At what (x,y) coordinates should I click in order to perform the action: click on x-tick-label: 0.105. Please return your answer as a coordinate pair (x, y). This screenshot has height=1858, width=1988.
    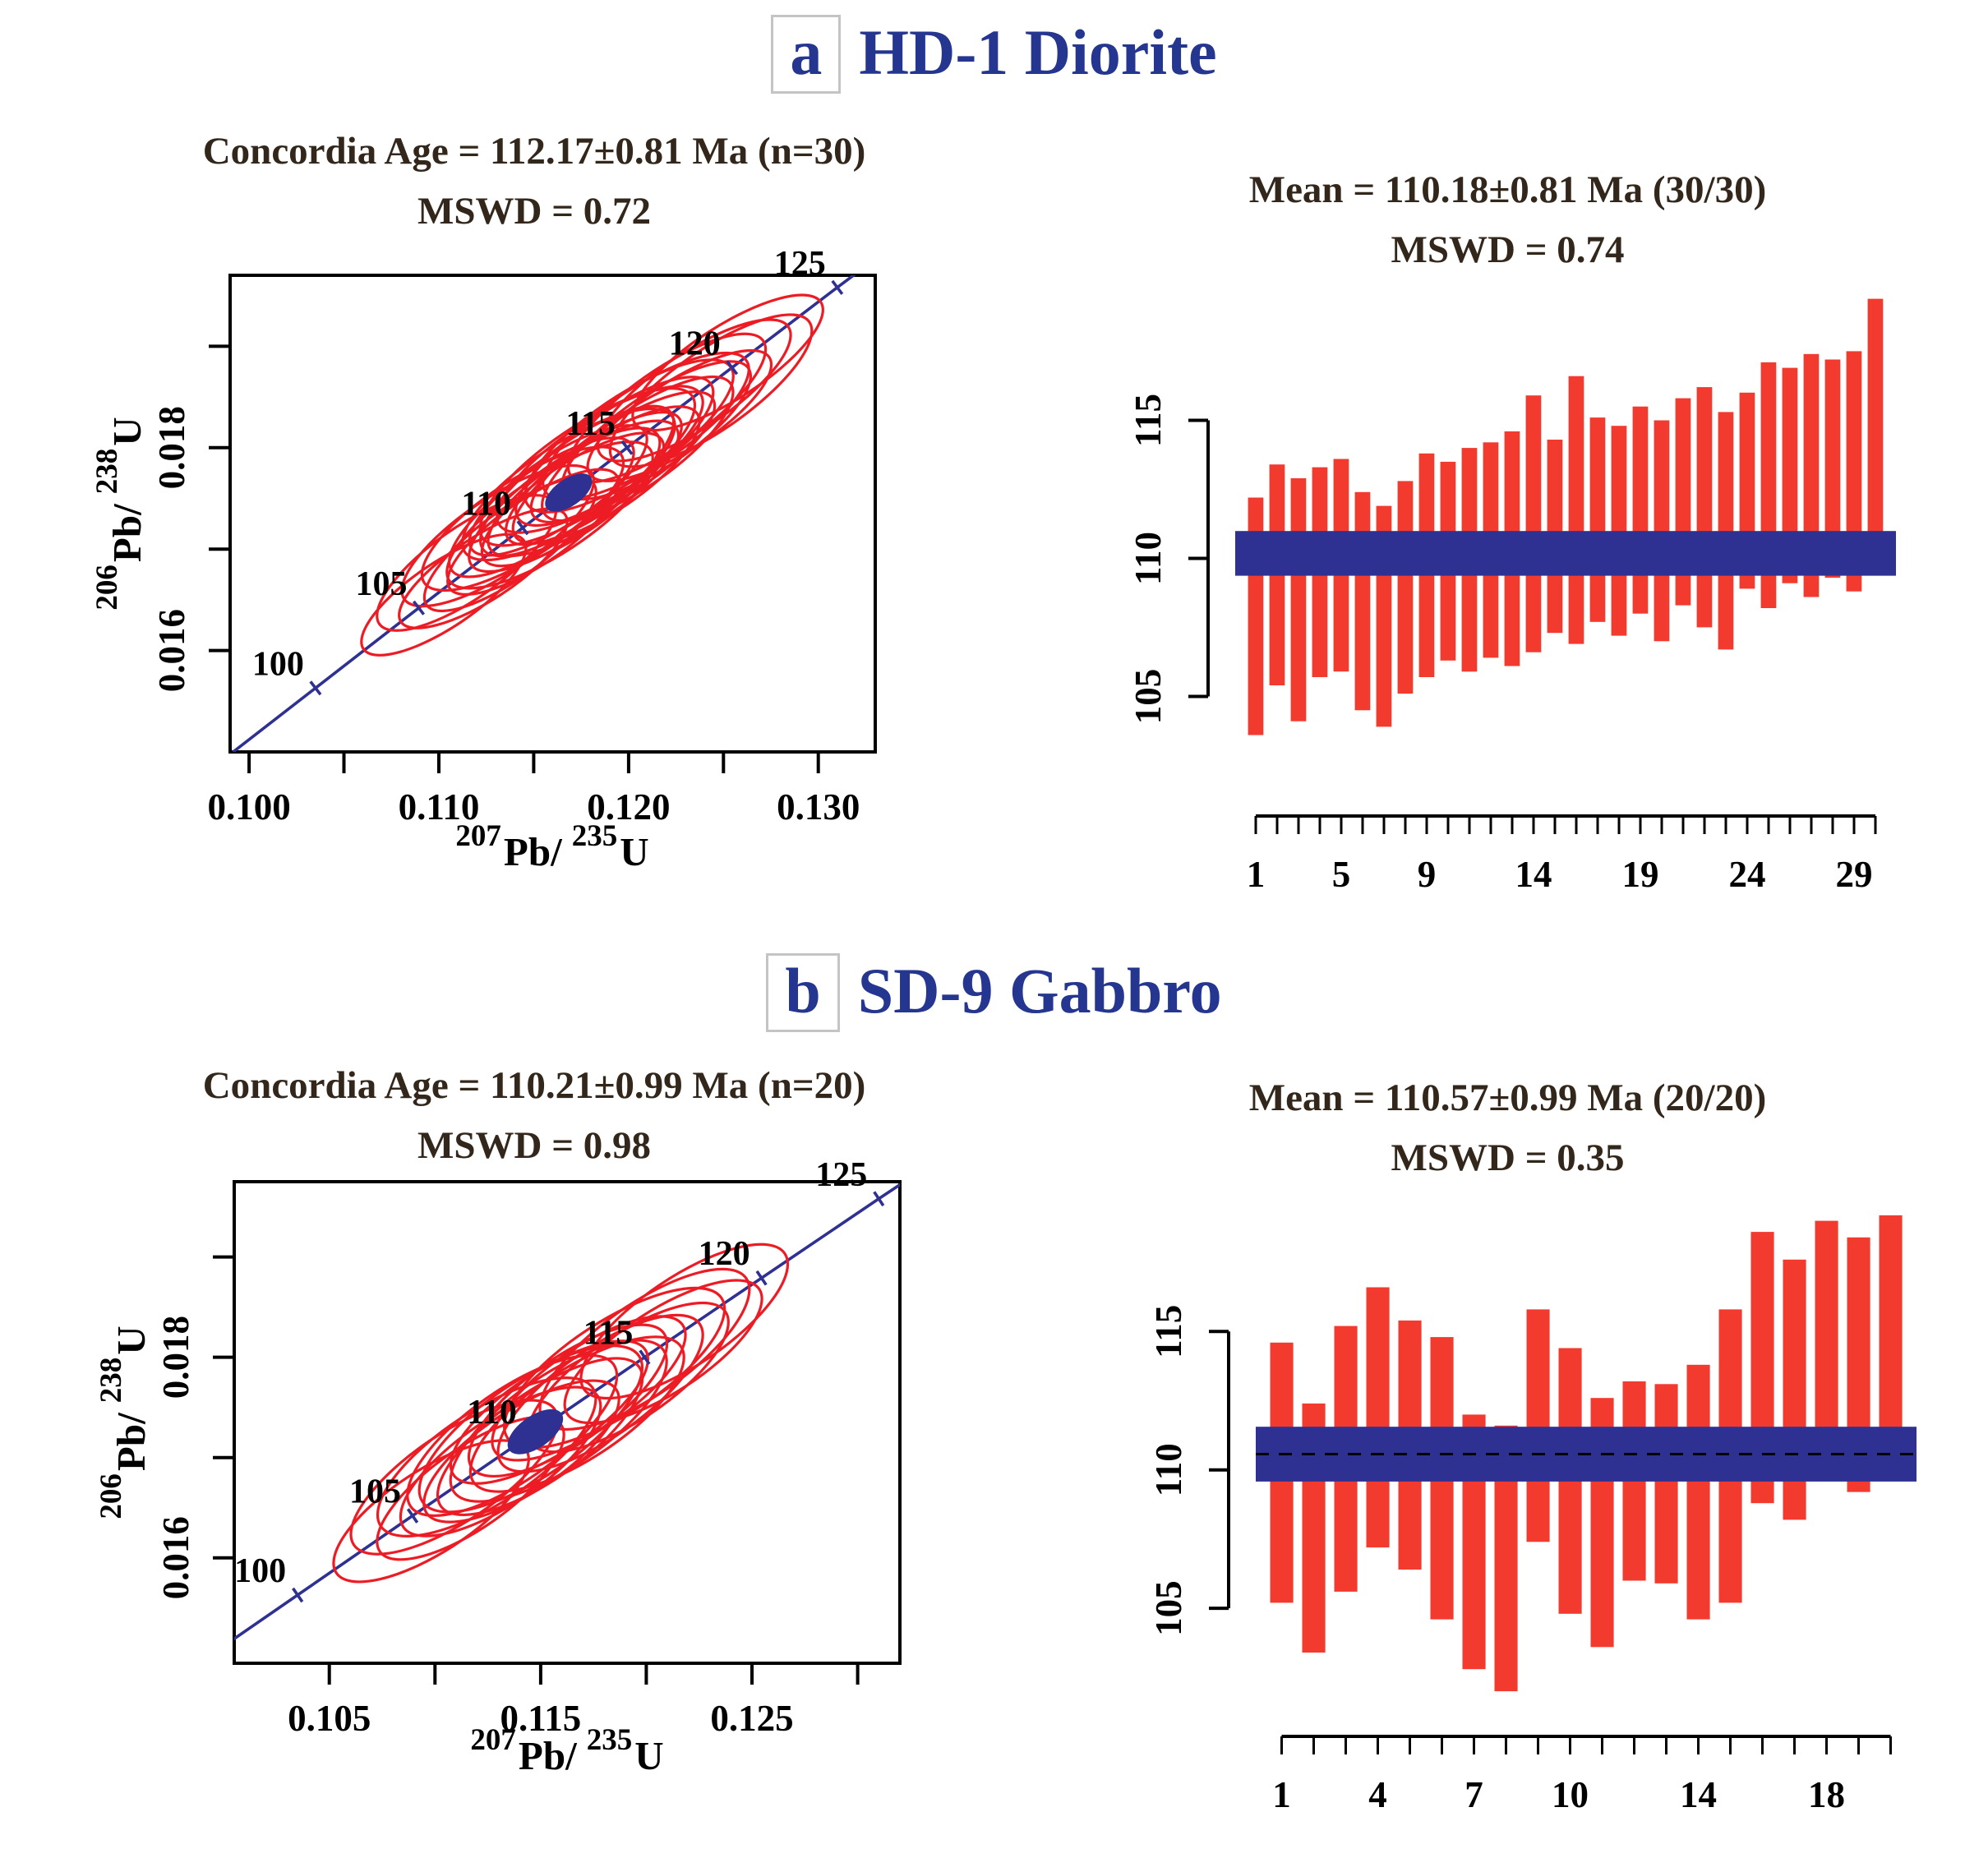
    Looking at the image, I should click on (329, 1719).